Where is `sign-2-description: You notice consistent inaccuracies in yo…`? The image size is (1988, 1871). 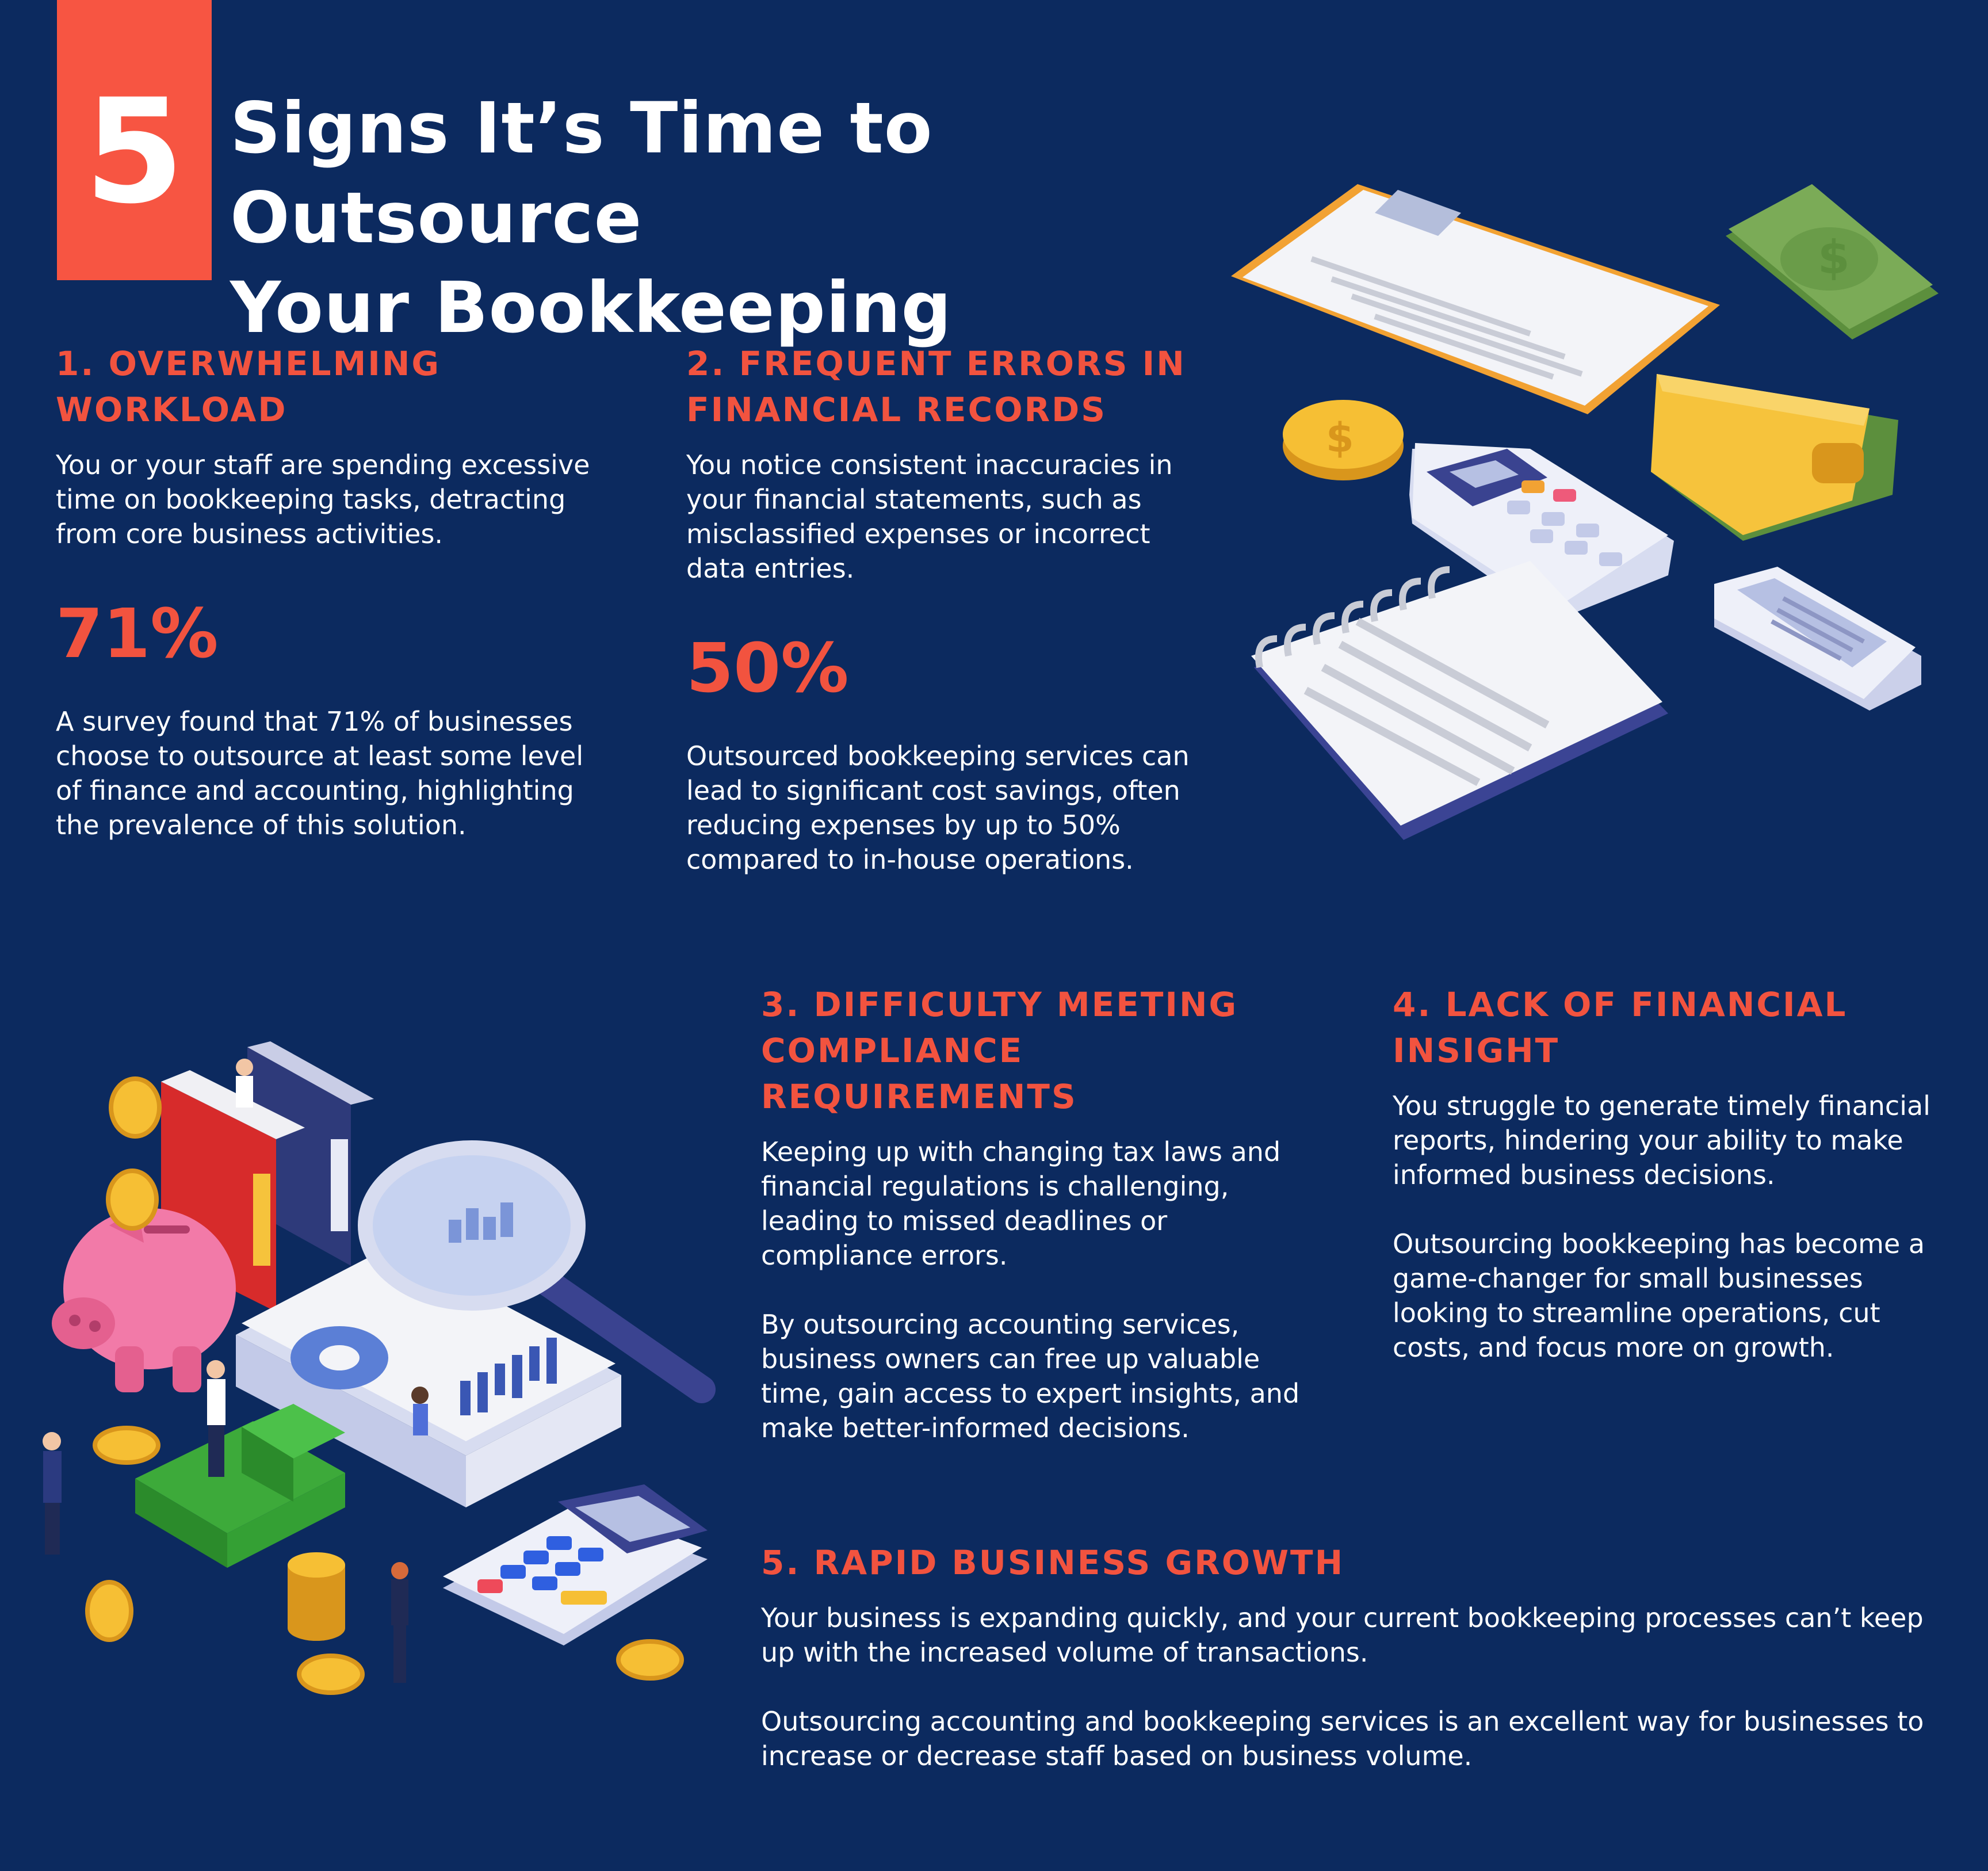 sign-2-description: You notice consistent inaccuracies in yo… is located at coordinates (930, 516).